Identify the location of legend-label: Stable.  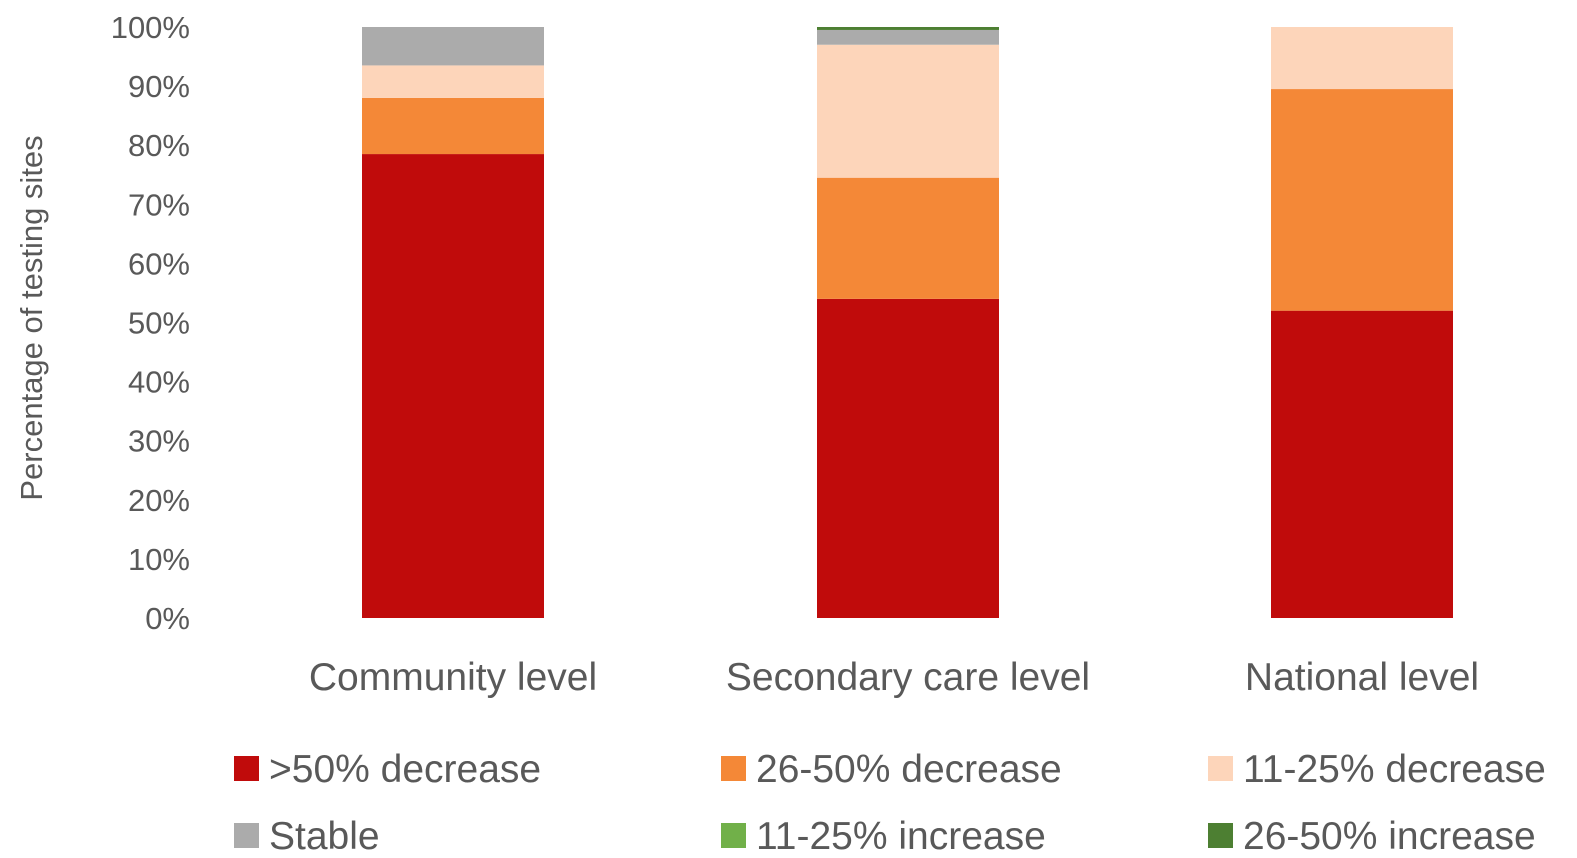
(324, 836).